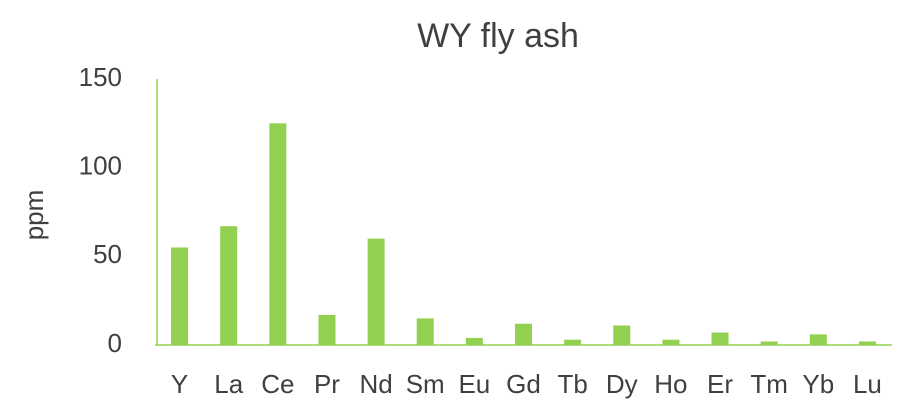 The height and width of the screenshot is (406, 897). Describe the element at coordinates (818, 384) in the screenshot. I see `x-tick-label: Yb` at that location.